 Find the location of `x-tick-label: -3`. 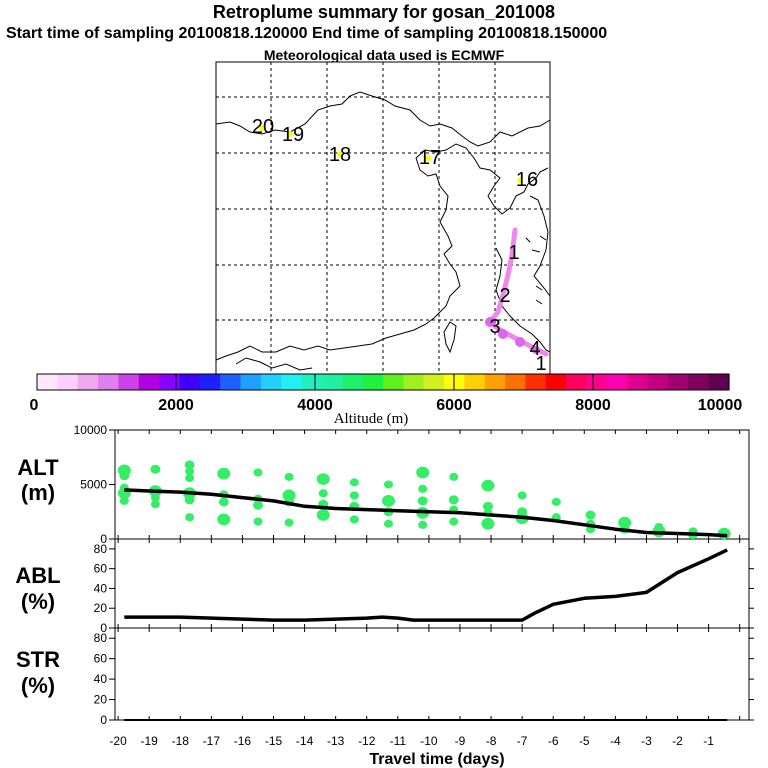

x-tick-label: -3 is located at coordinates (646, 741).